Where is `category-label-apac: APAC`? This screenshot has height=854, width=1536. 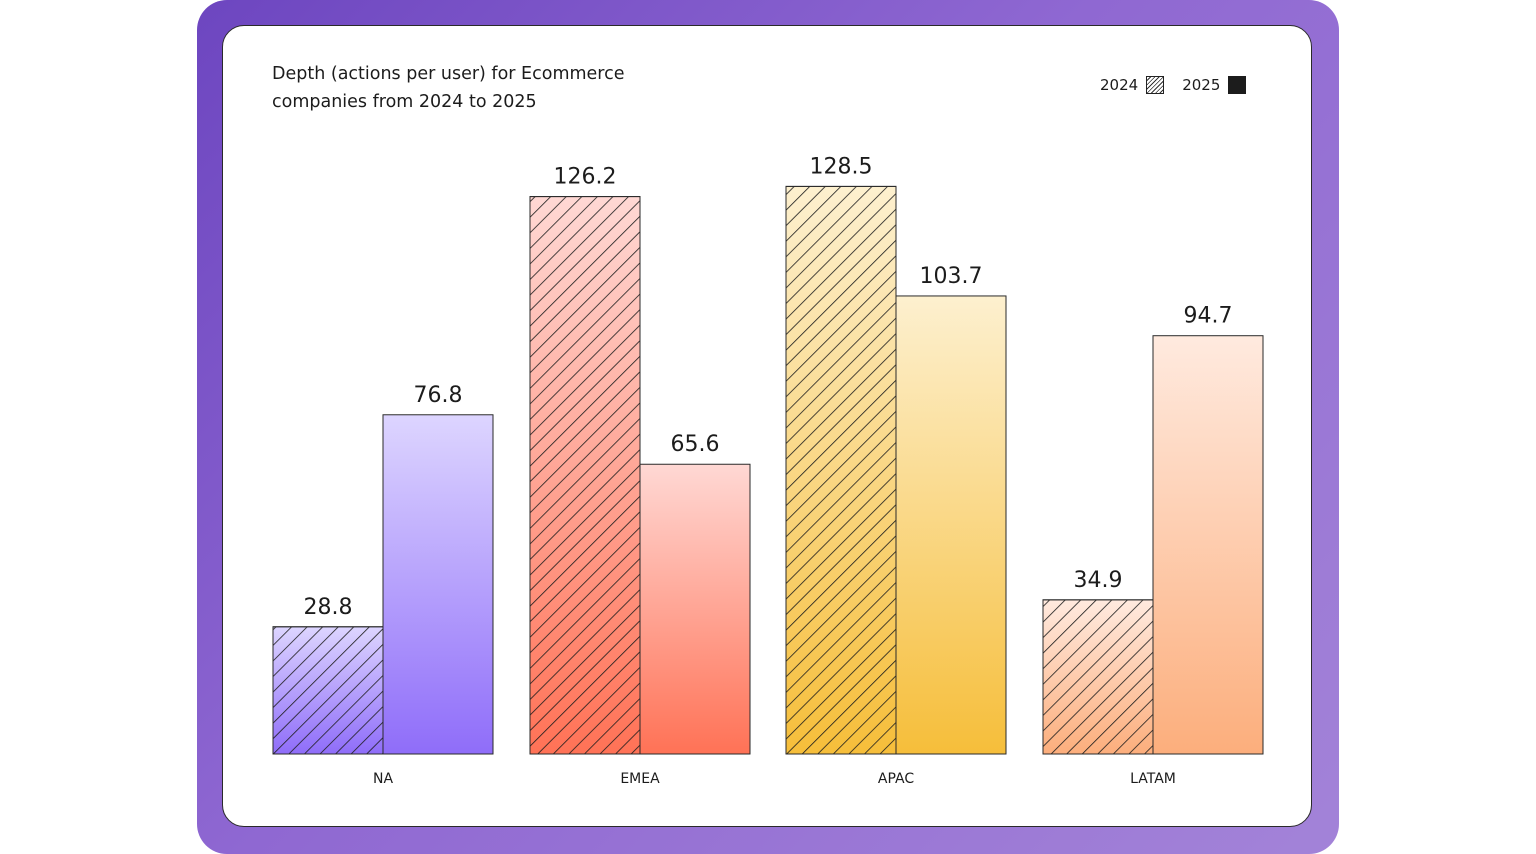
category-label-apac: APAC is located at coordinates (896, 779).